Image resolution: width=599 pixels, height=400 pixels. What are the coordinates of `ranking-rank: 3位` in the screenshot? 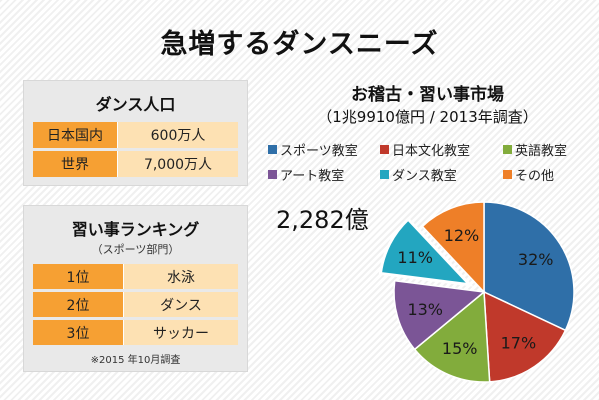 It's located at (78, 332).